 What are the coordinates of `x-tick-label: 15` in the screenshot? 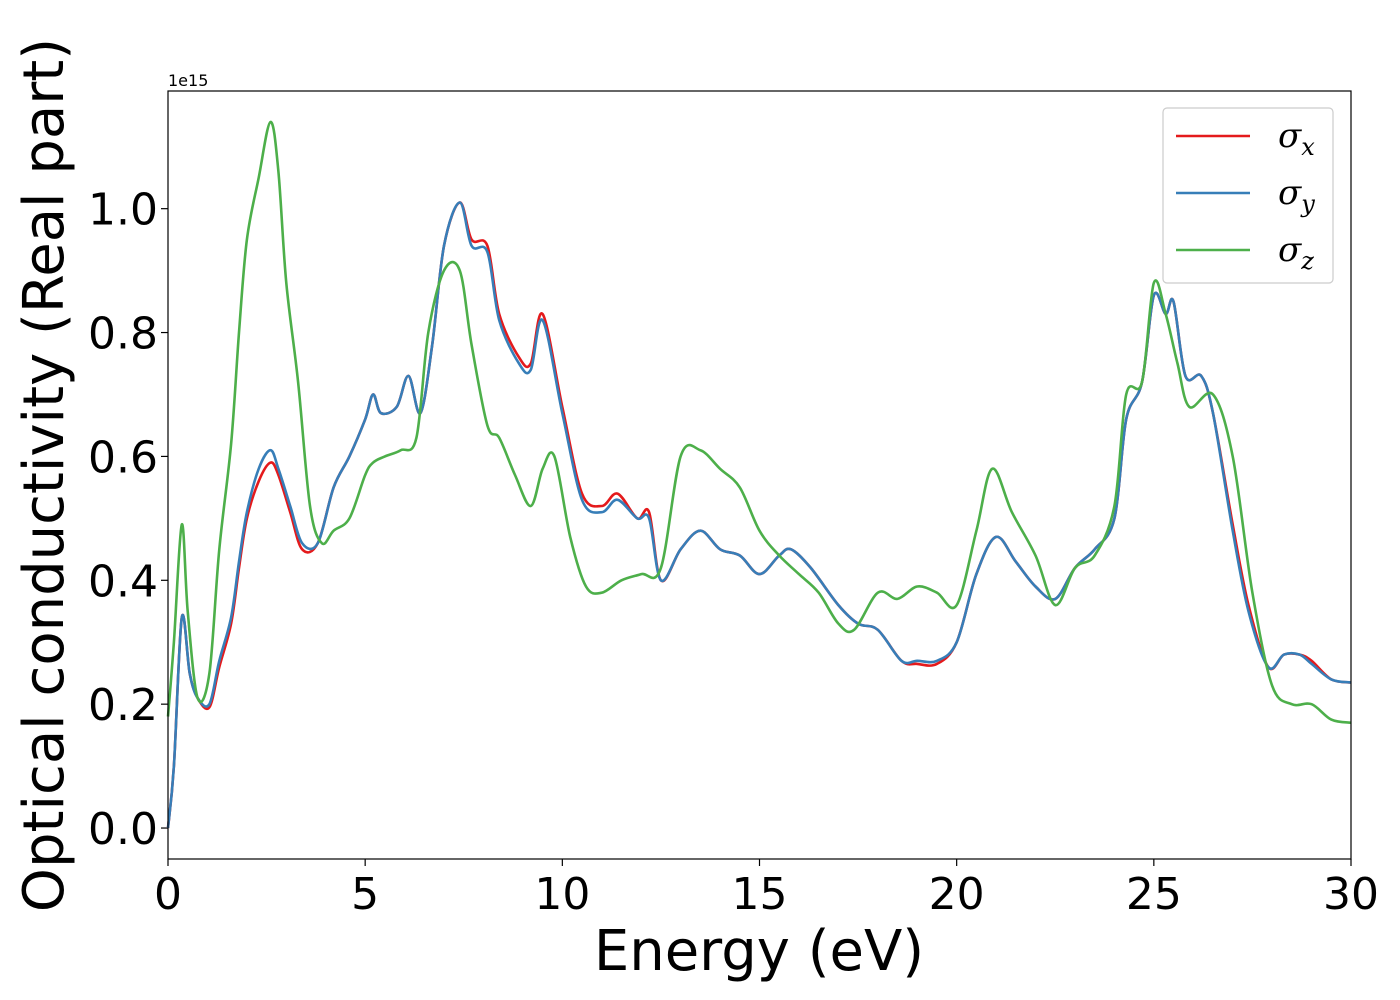 It's located at (760, 894).